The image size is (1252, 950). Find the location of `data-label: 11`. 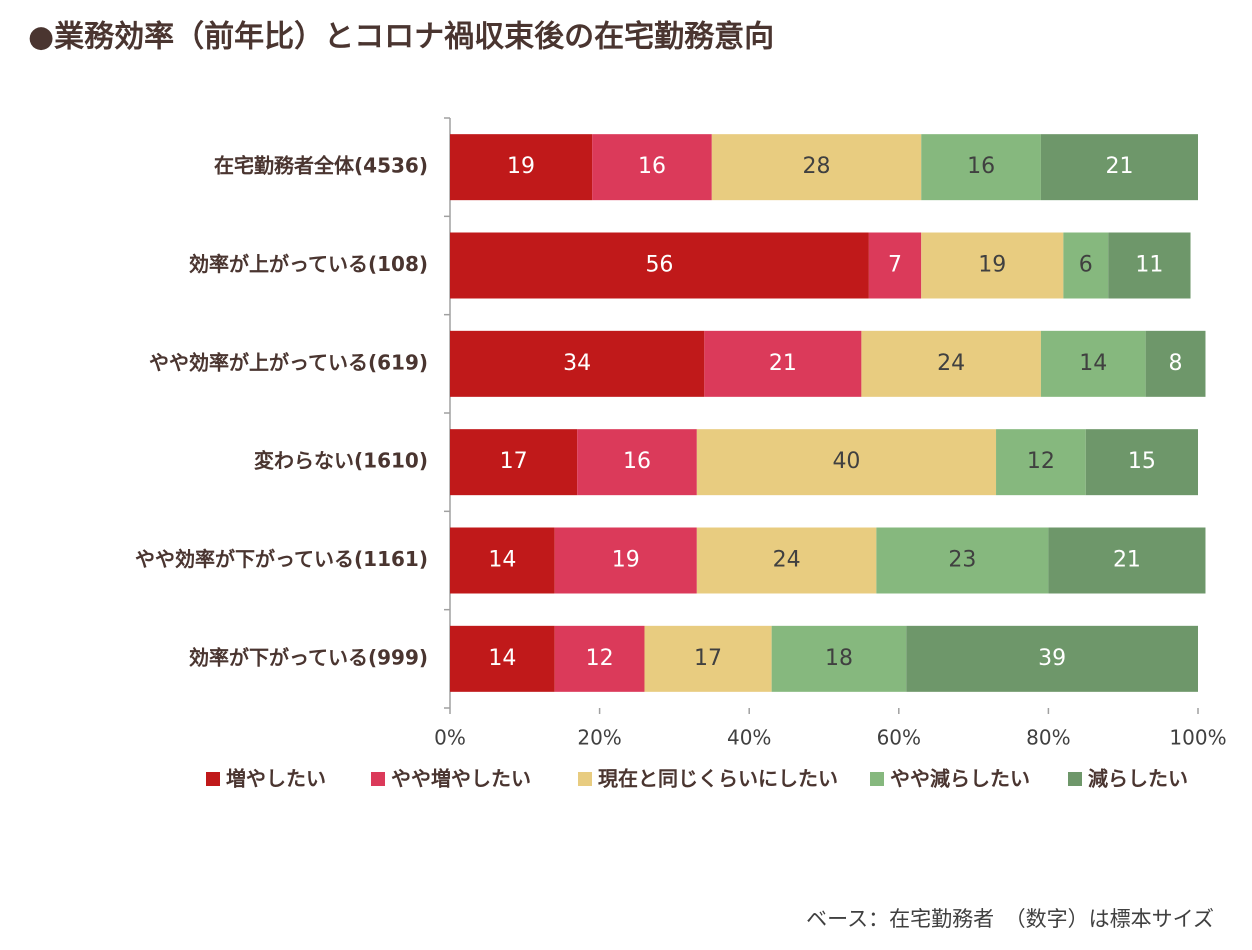

data-label: 11 is located at coordinates (1149, 265).